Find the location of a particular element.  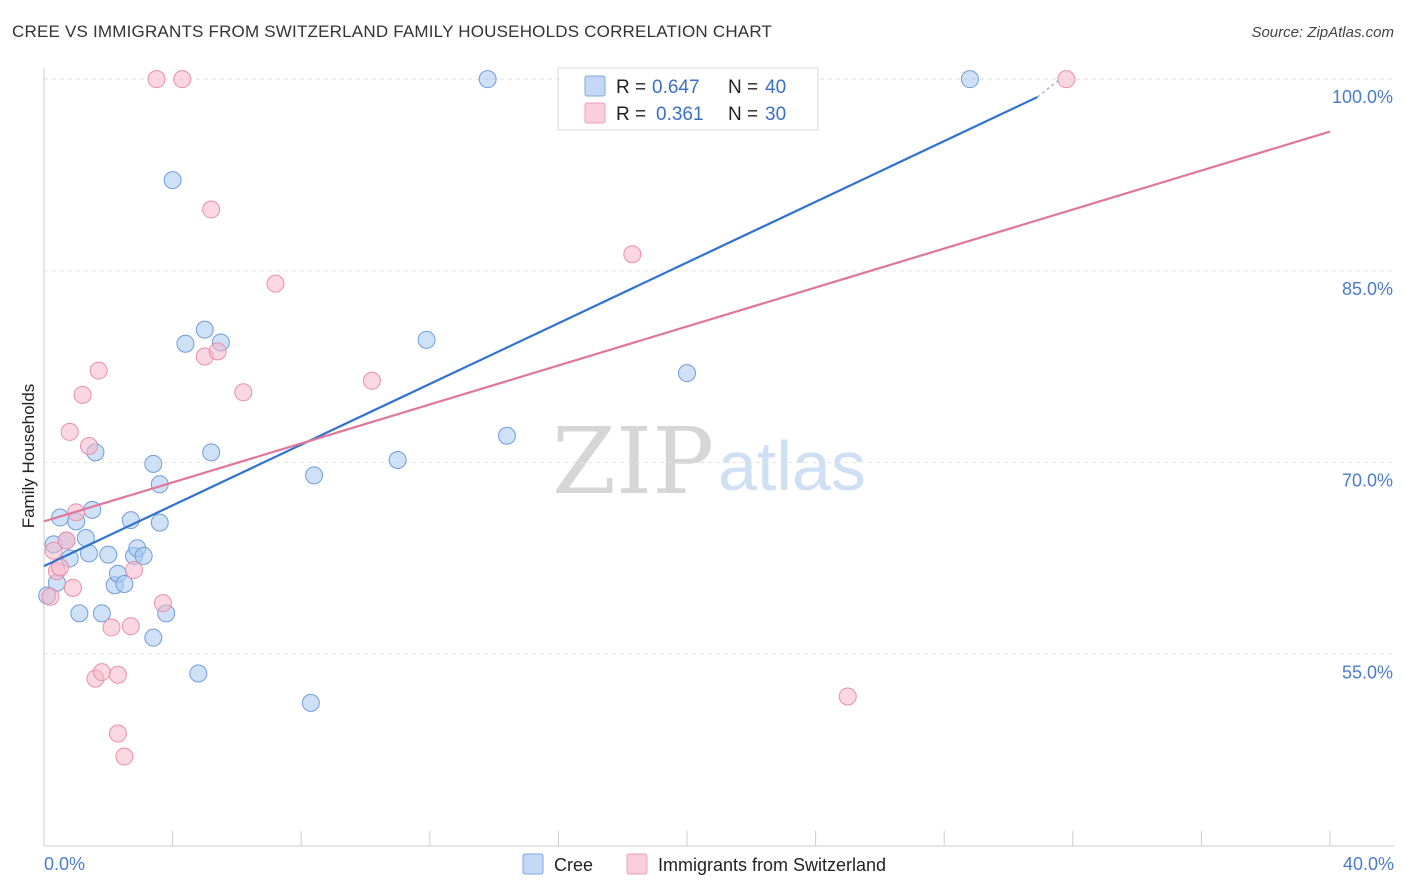

x-tick-label-max: 40.0% is located at coordinates (1368, 864).